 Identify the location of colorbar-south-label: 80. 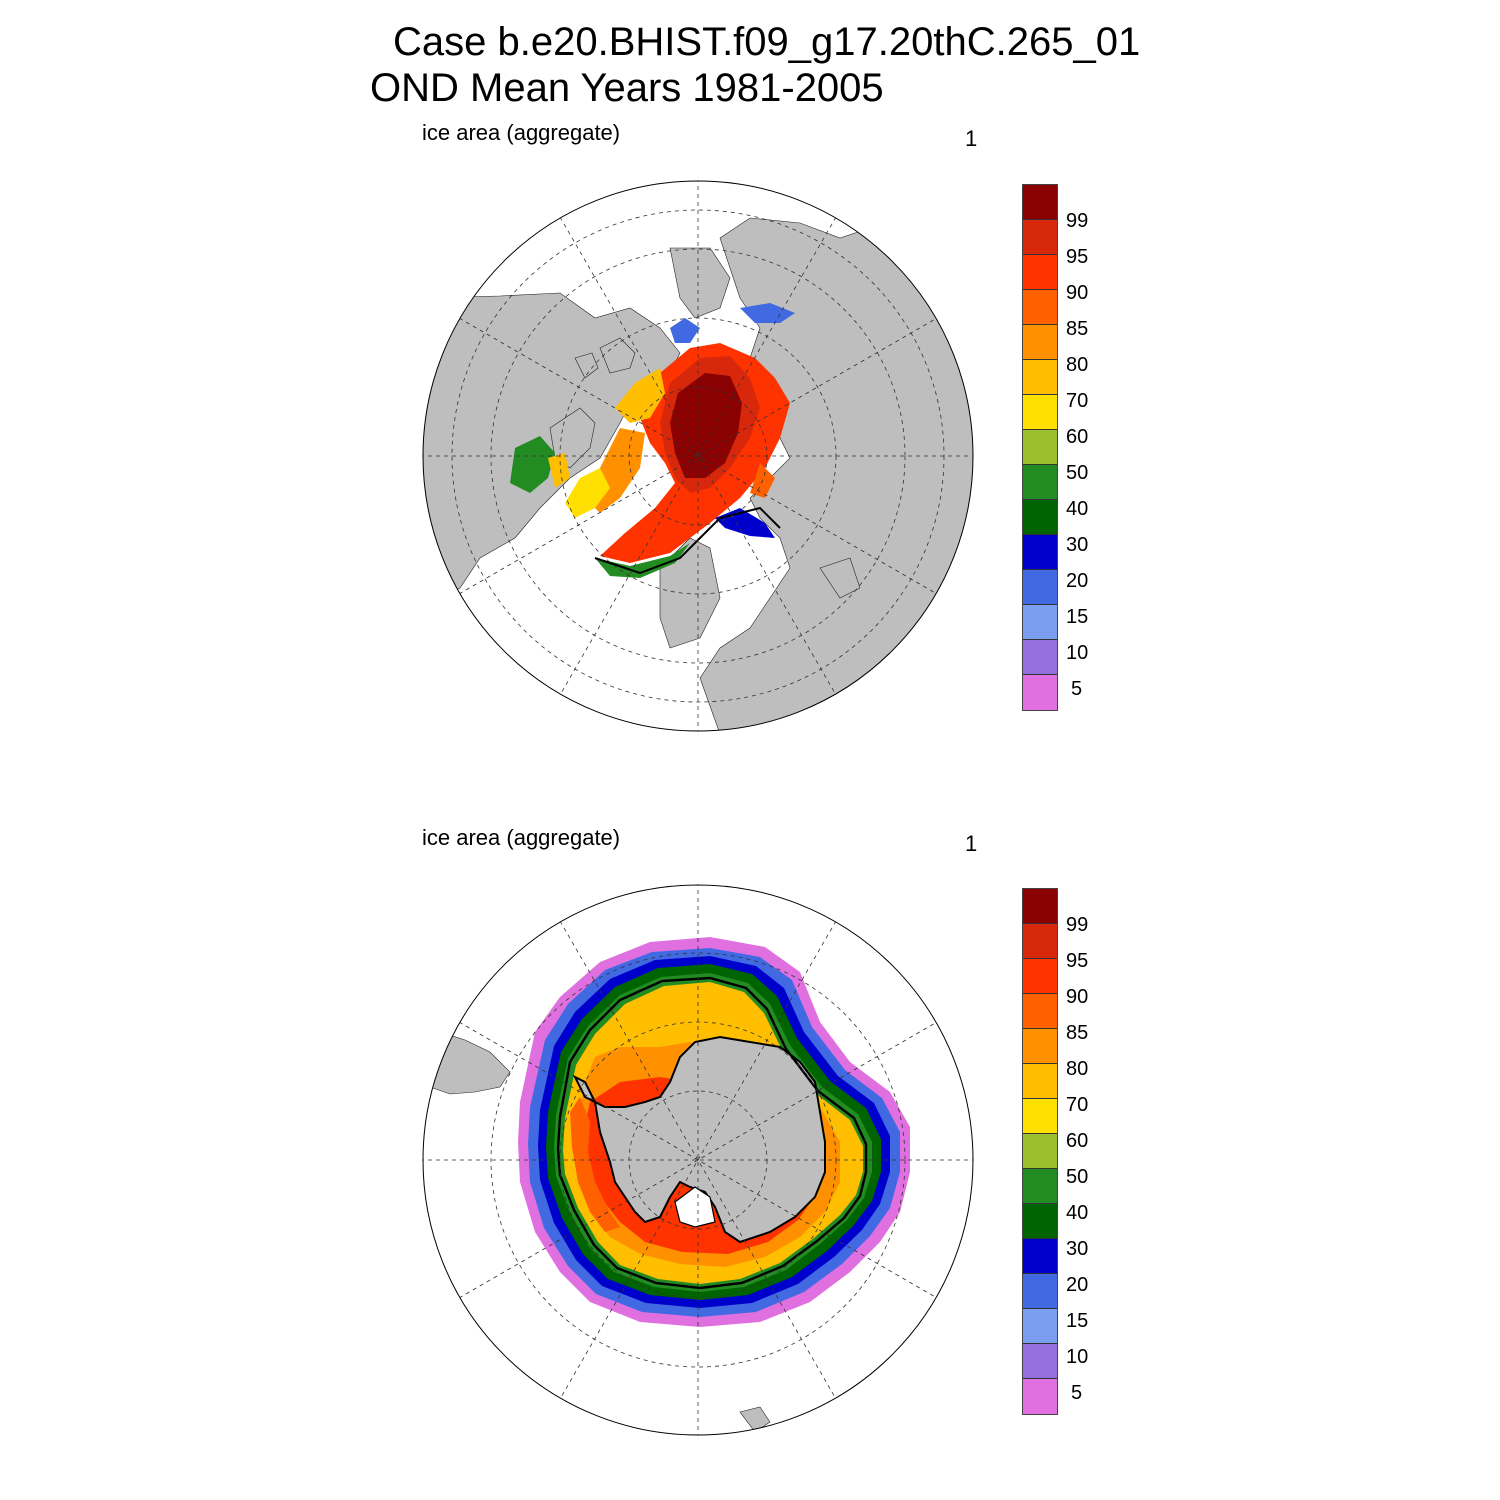
(1077, 1069).